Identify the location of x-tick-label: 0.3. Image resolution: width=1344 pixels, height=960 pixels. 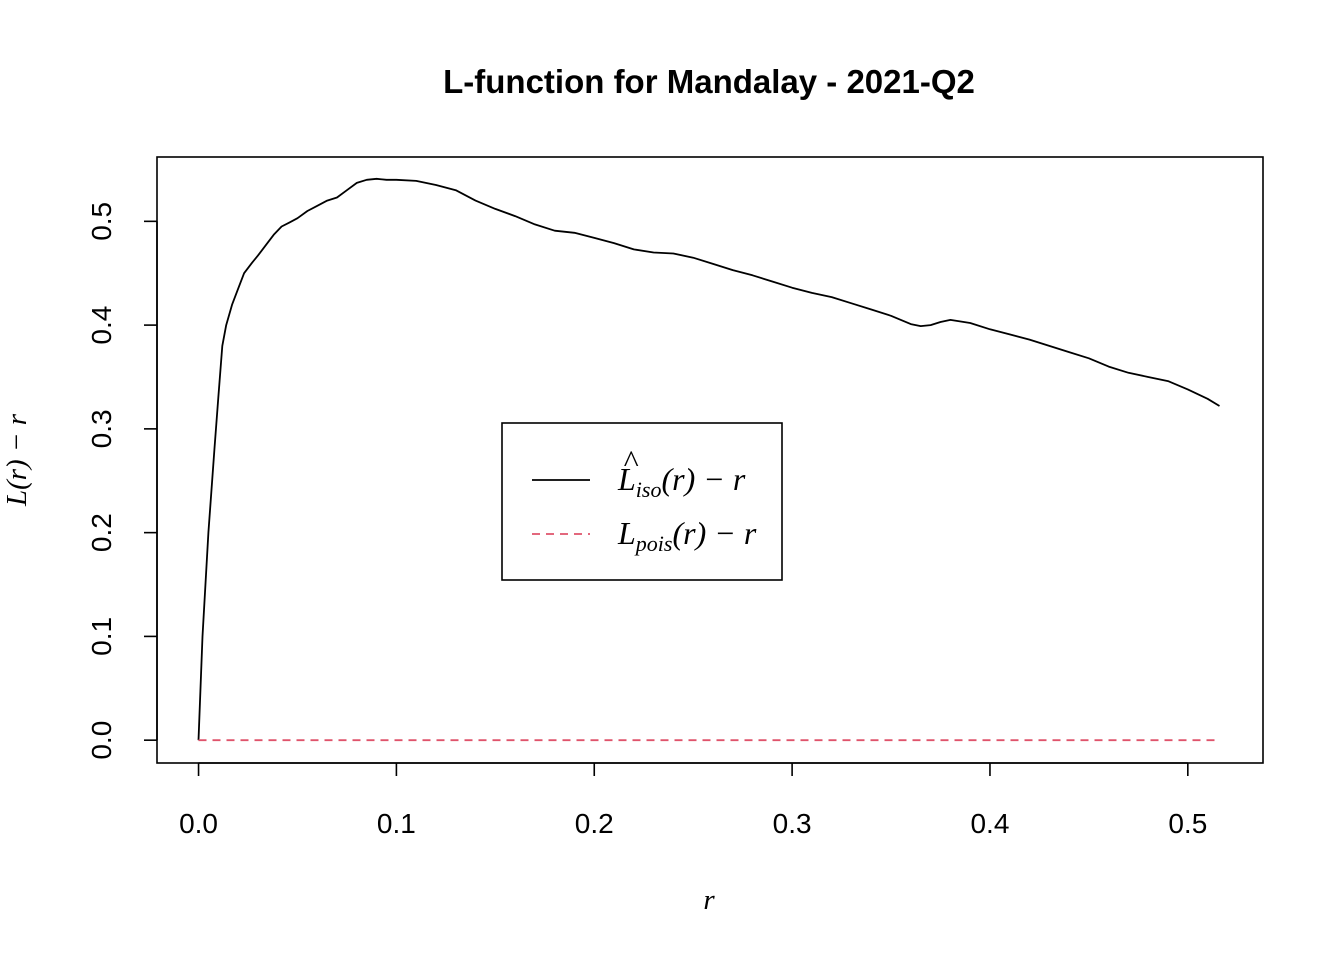
(792, 823).